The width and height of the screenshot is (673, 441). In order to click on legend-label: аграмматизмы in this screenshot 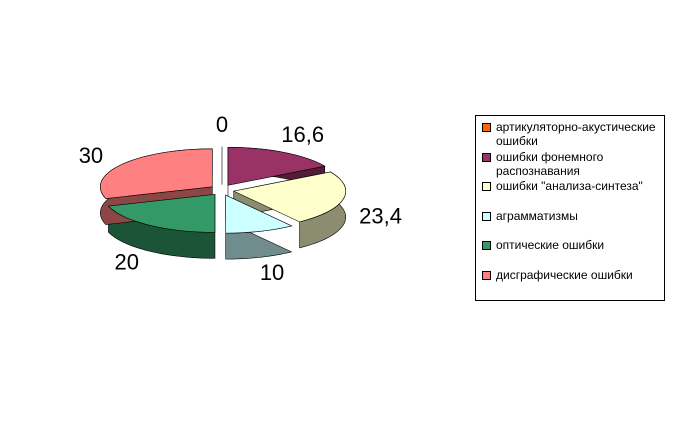, I will do `click(537, 215)`.